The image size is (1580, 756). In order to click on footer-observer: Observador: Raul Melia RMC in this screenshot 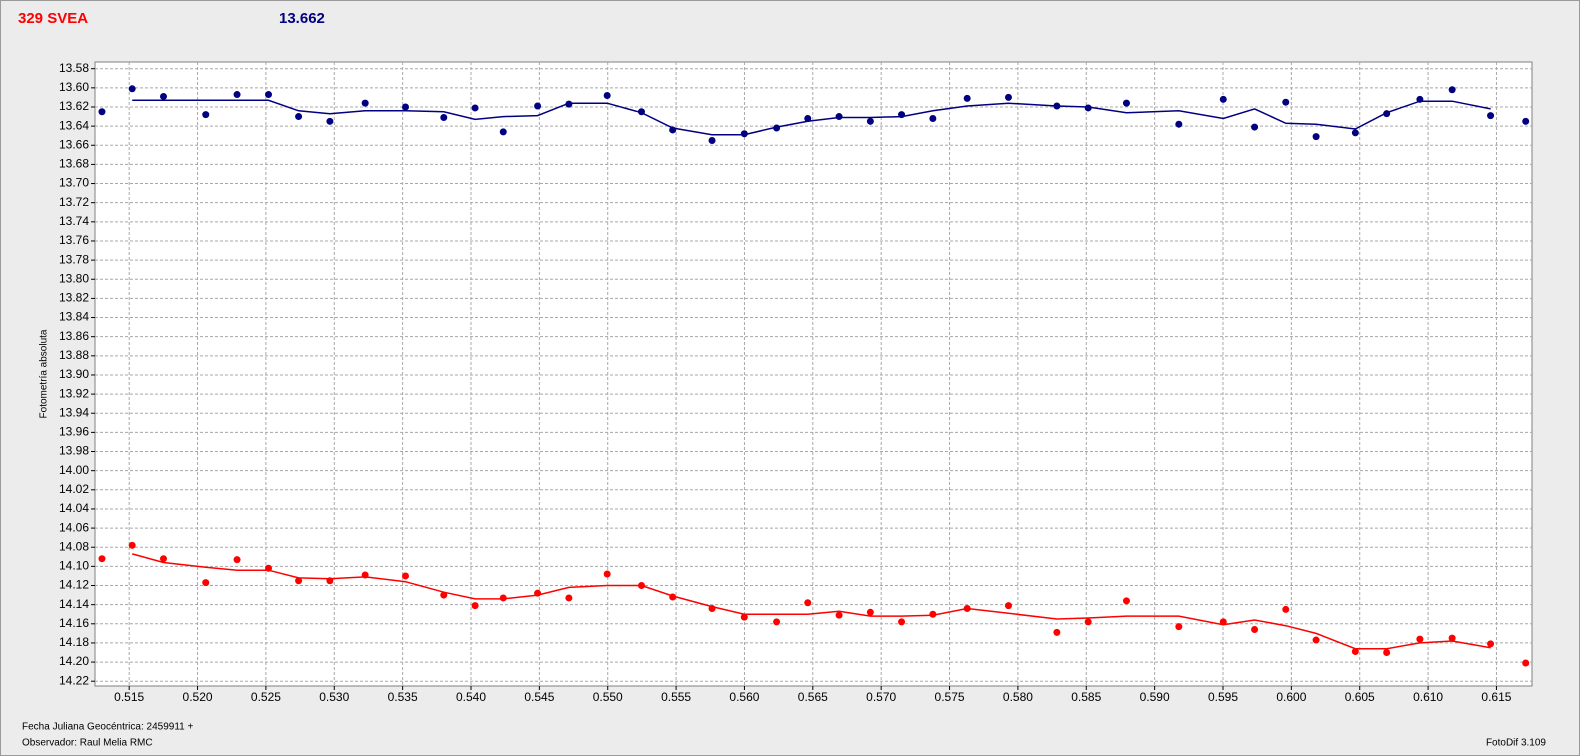, I will do `click(87, 743)`.